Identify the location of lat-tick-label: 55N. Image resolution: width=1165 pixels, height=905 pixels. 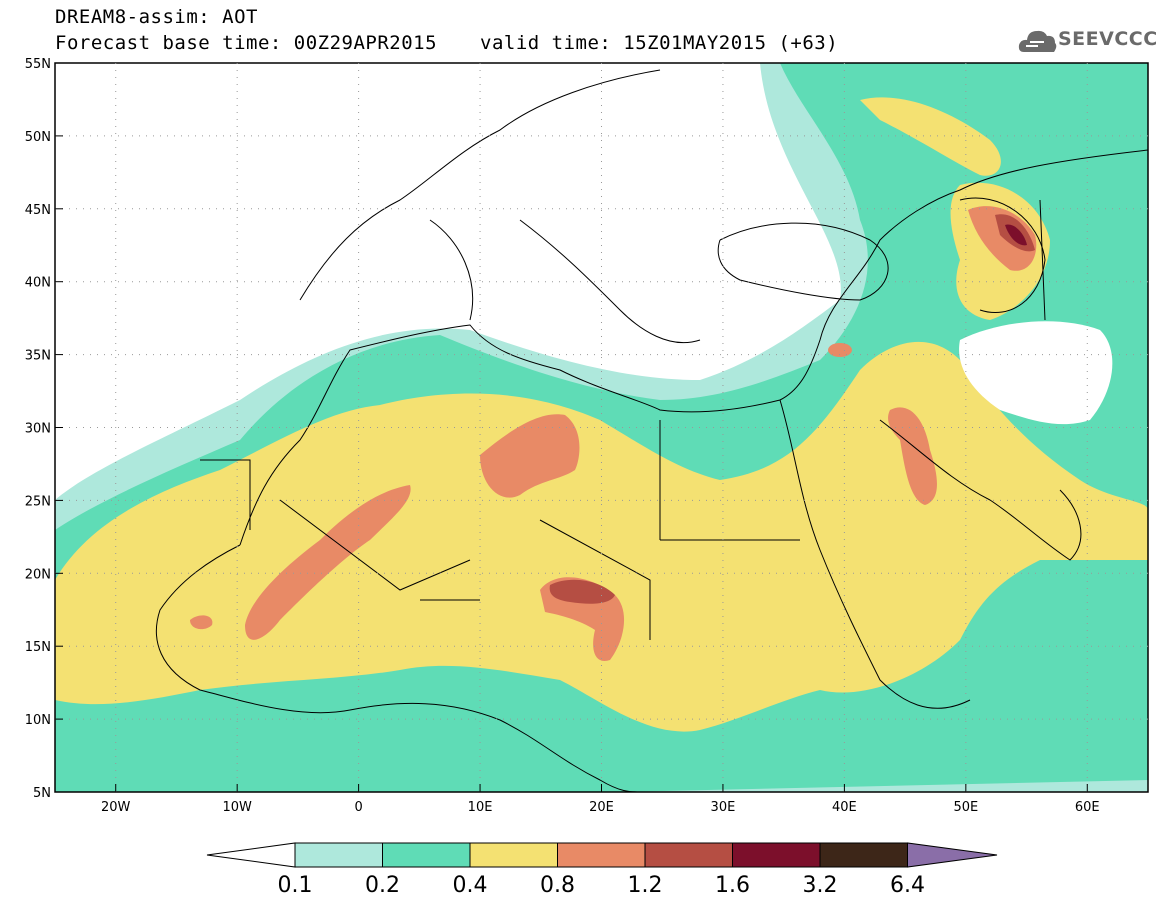
(38, 64).